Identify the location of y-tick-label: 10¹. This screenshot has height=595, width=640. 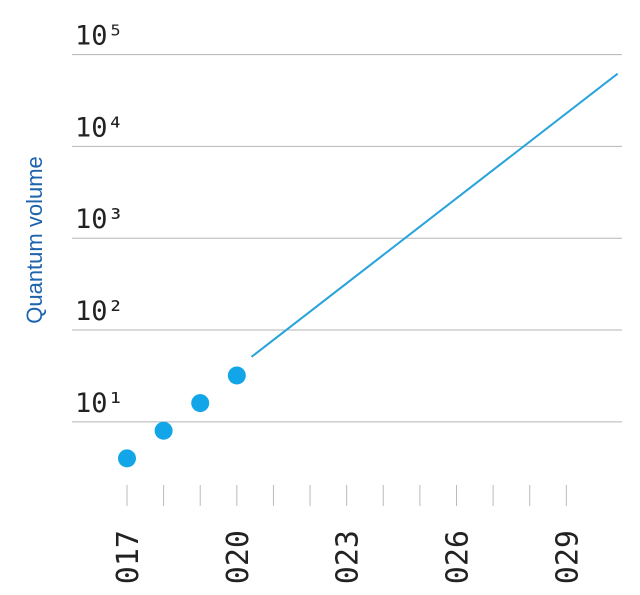
(99, 403).